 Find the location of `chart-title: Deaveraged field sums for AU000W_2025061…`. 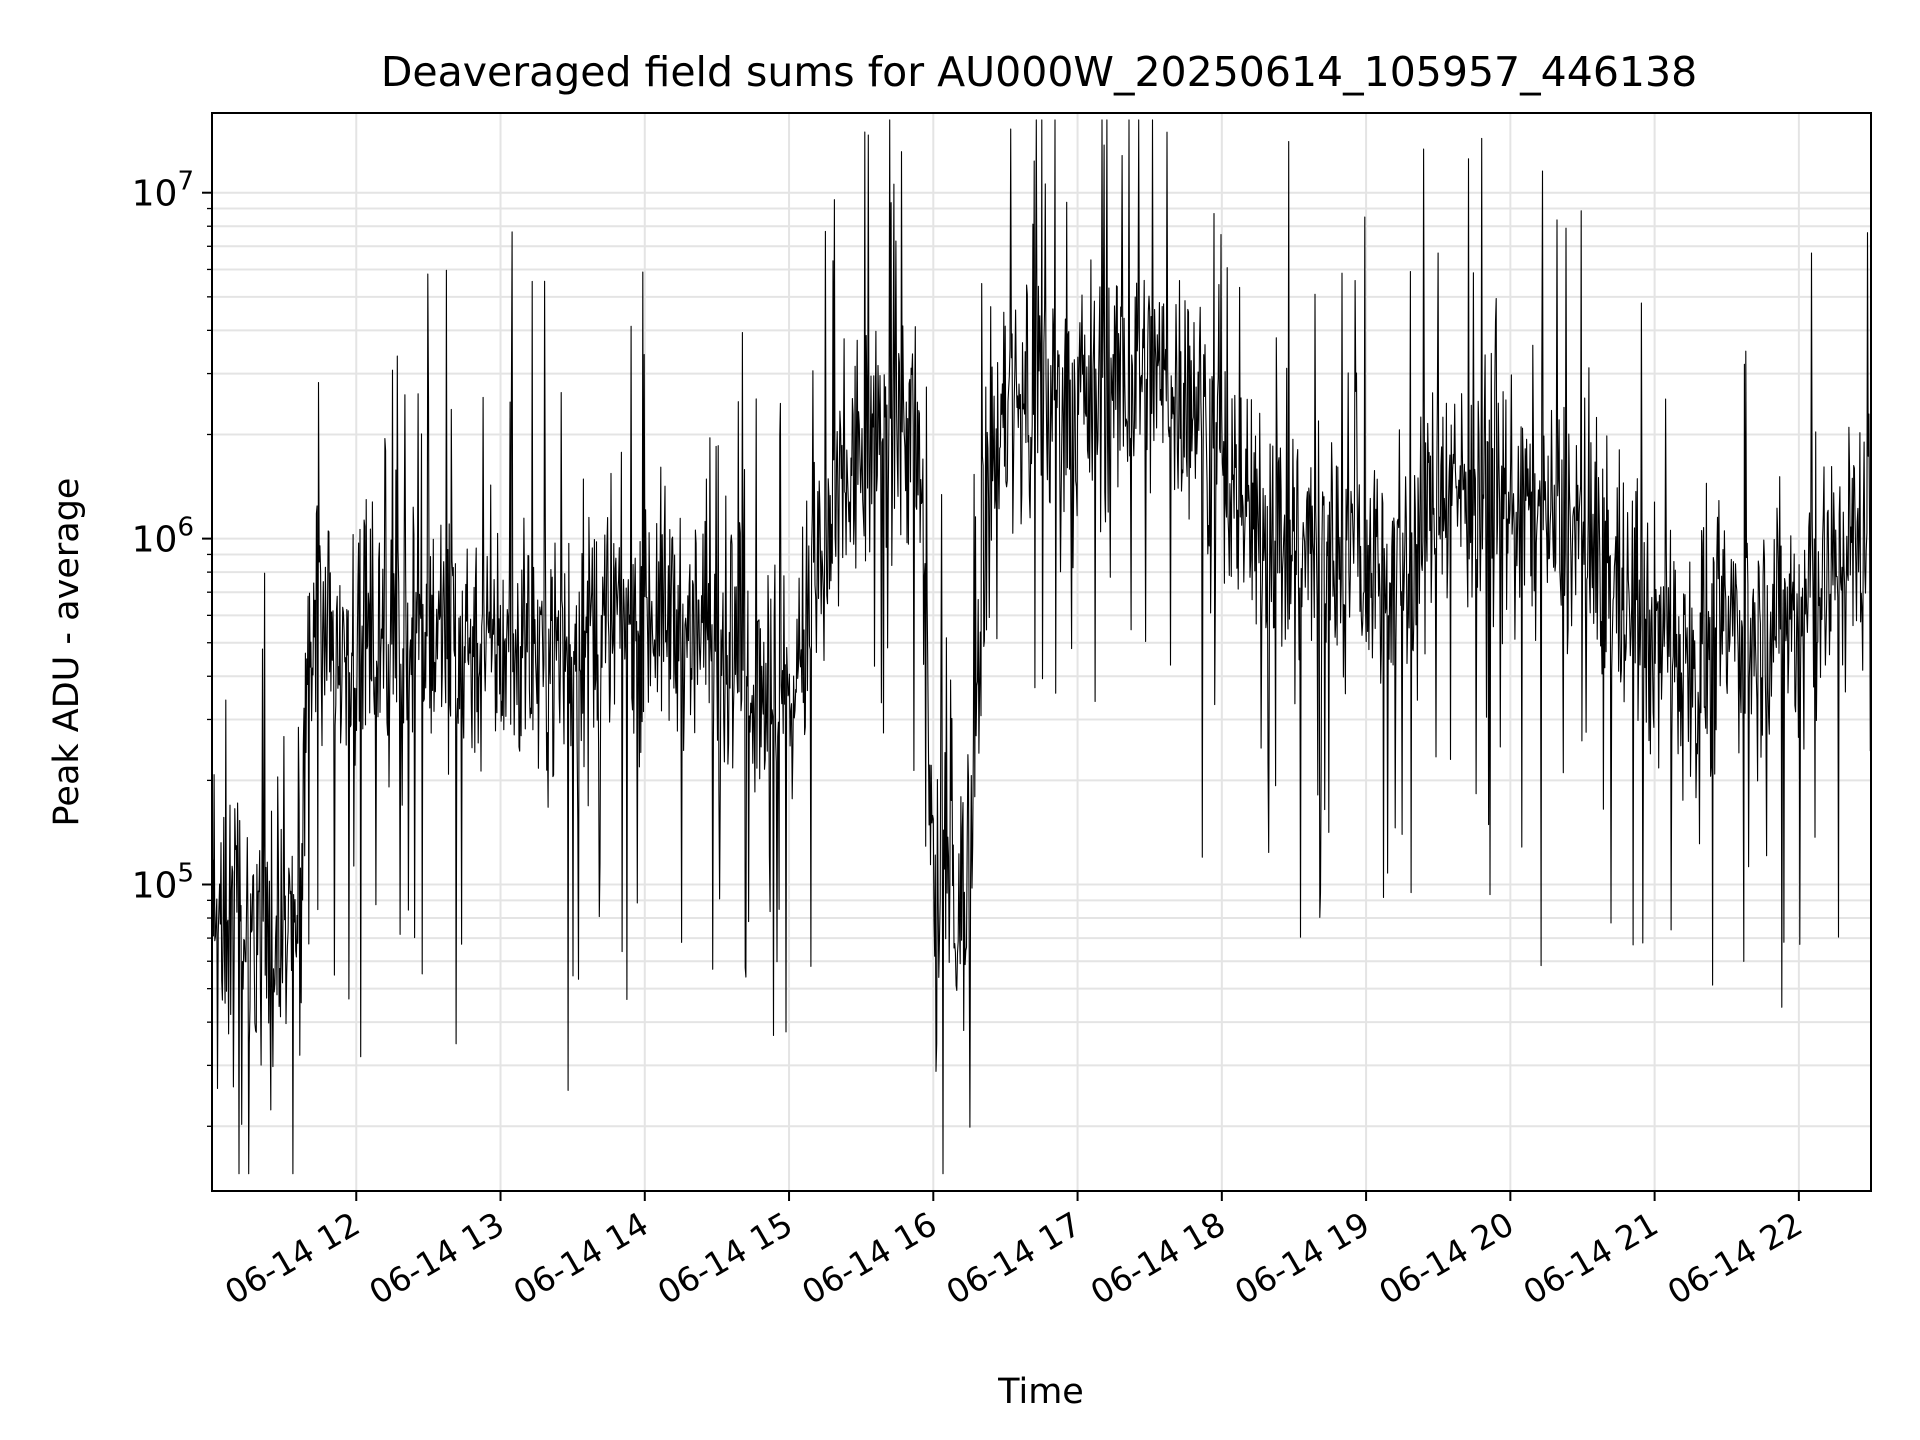

chart-title: Deaveraged field sums for AU000W_2025061… is located at coordinates (1039, 72).